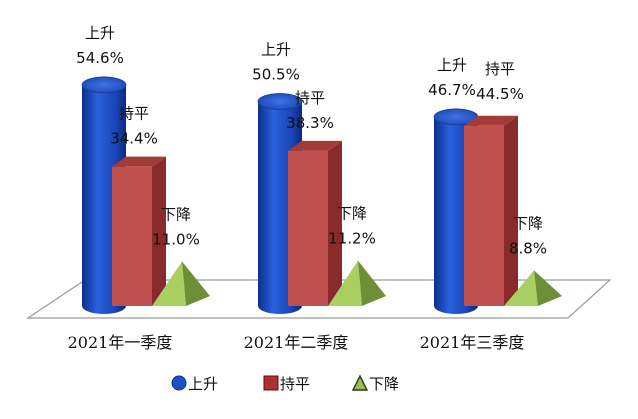 Image resolution: width=638 pixels, height=419 pixels. What do you see at coordinates (452, 65) in the screenshot?
I see `data-label-name-上升-3: 上升` at bounding box center [452, 65].